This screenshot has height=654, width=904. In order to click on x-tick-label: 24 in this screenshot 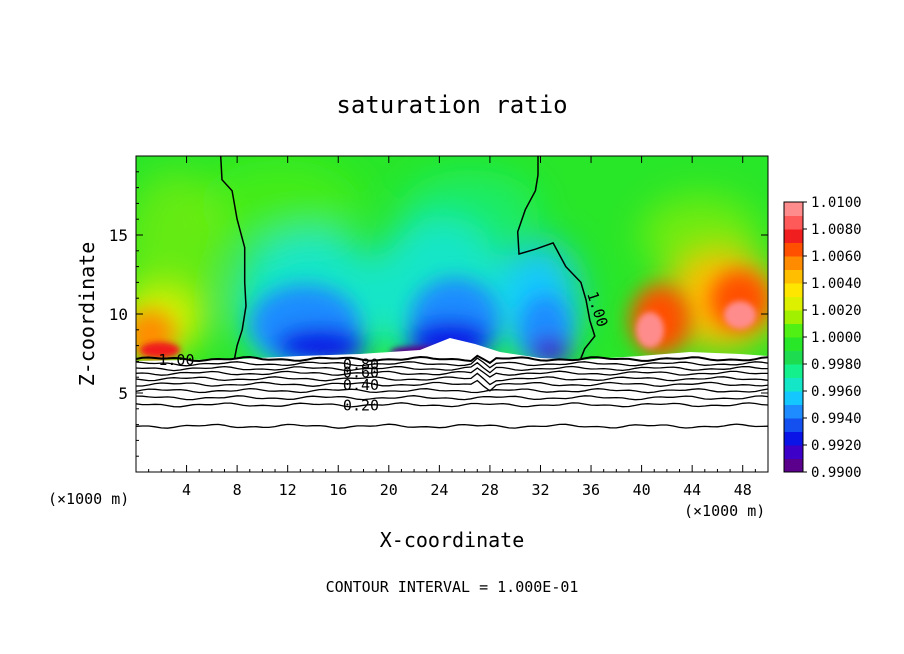, I will do `click(439, 490)`.